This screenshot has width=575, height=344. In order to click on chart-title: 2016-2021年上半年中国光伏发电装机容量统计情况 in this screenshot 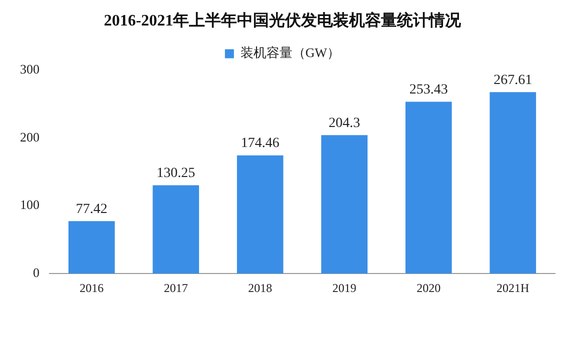, I will do `click(283, 20)`.